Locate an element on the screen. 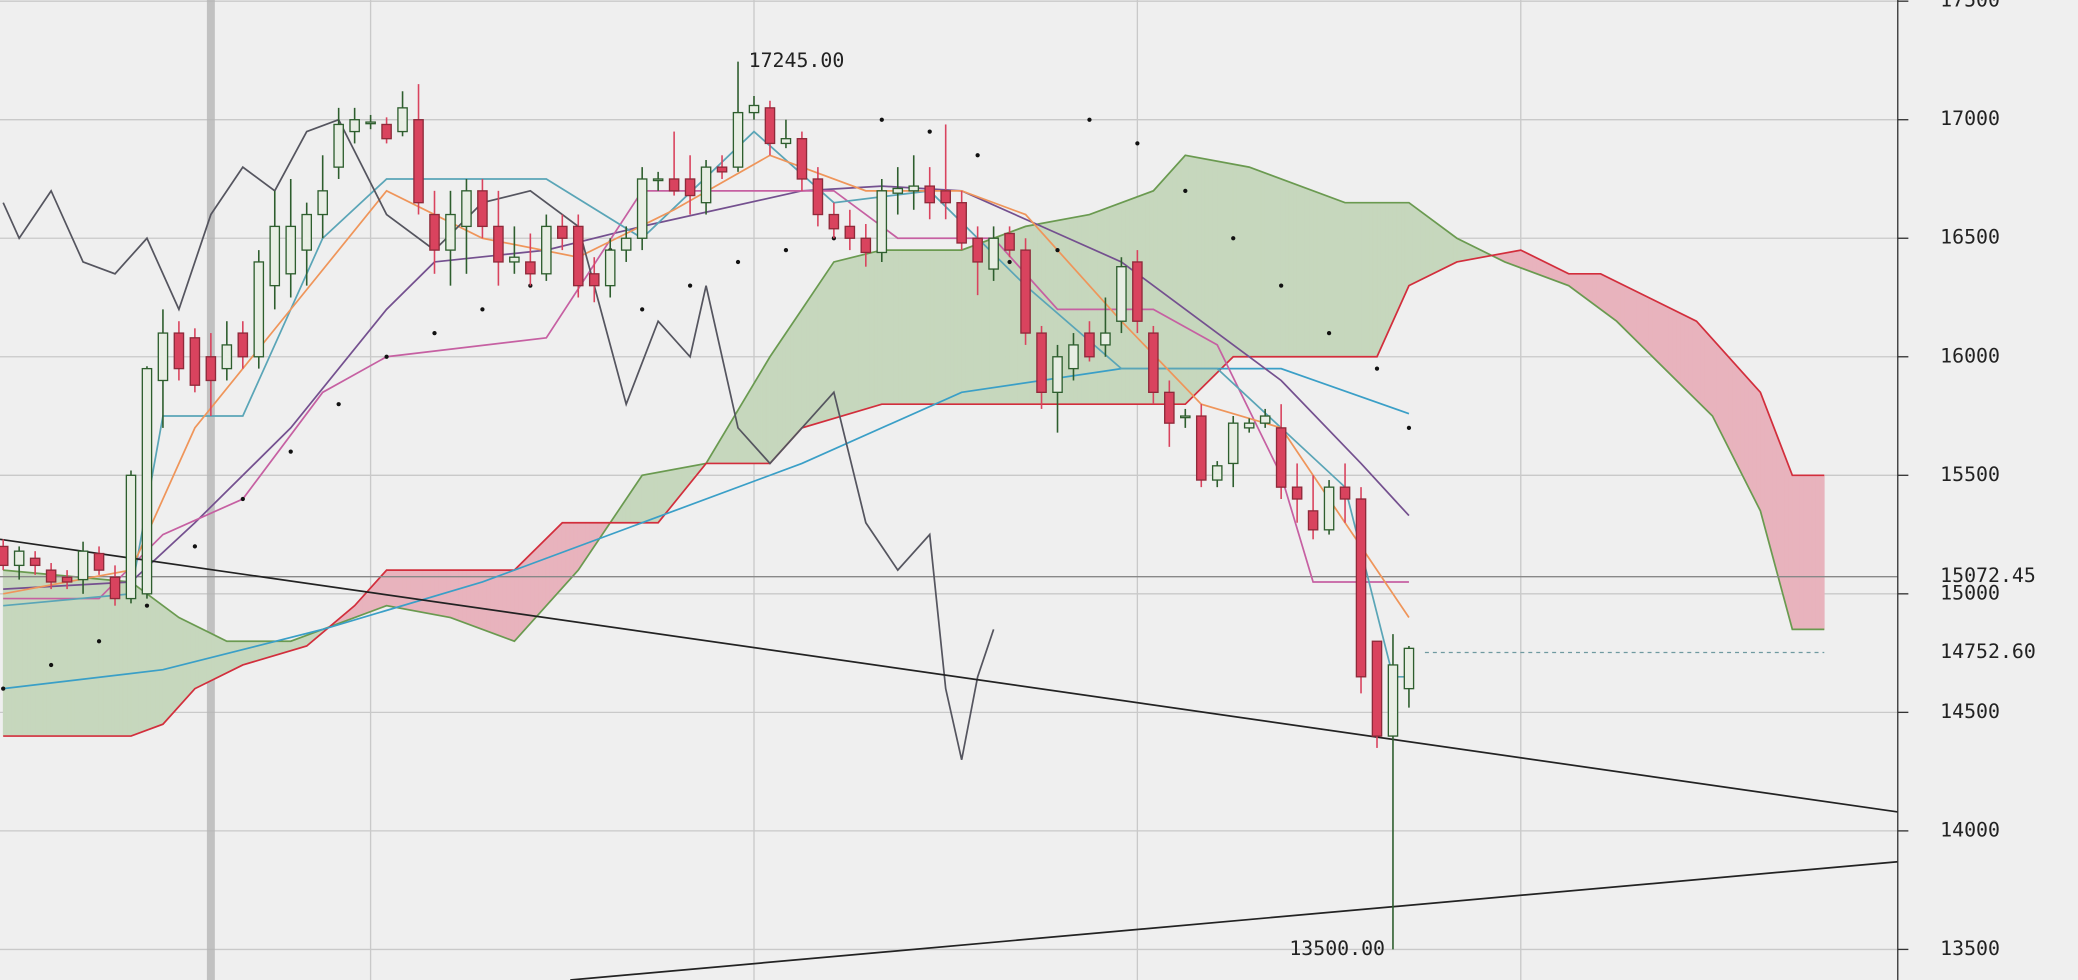  y-tick-label: 16000 is located at coordinates (1970, 355).